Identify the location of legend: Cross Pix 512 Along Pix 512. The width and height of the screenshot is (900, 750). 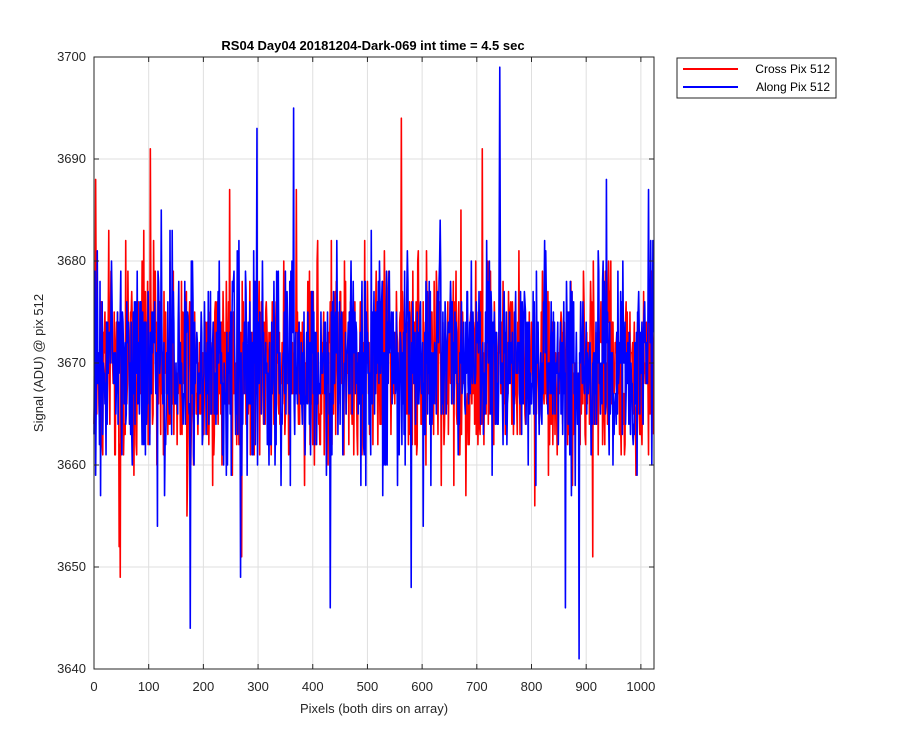
(756, 78).